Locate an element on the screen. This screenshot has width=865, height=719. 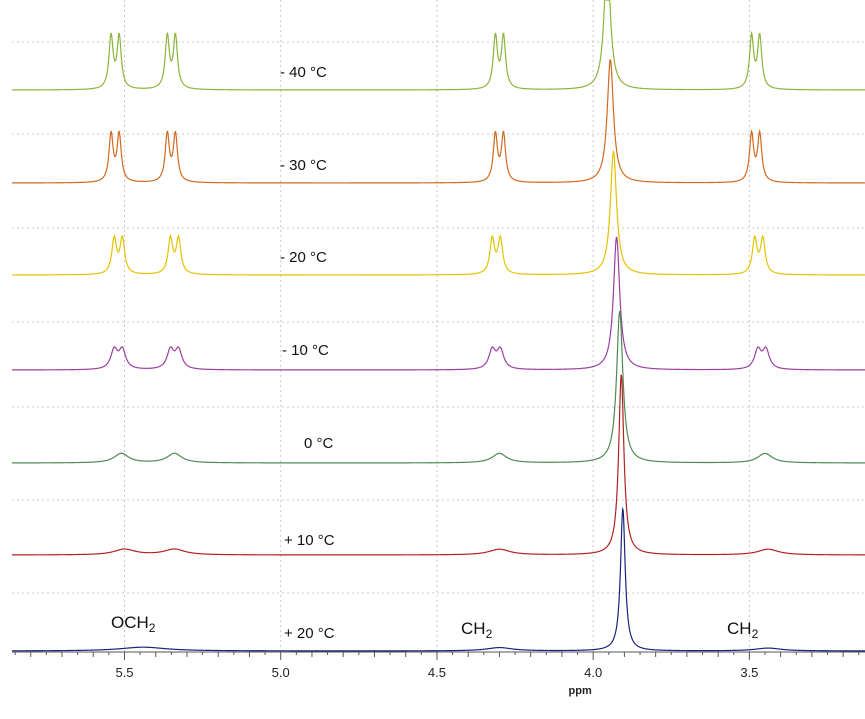
peak-labels: OCH2 CH2 CH2 is located at coordinates (435, 627).